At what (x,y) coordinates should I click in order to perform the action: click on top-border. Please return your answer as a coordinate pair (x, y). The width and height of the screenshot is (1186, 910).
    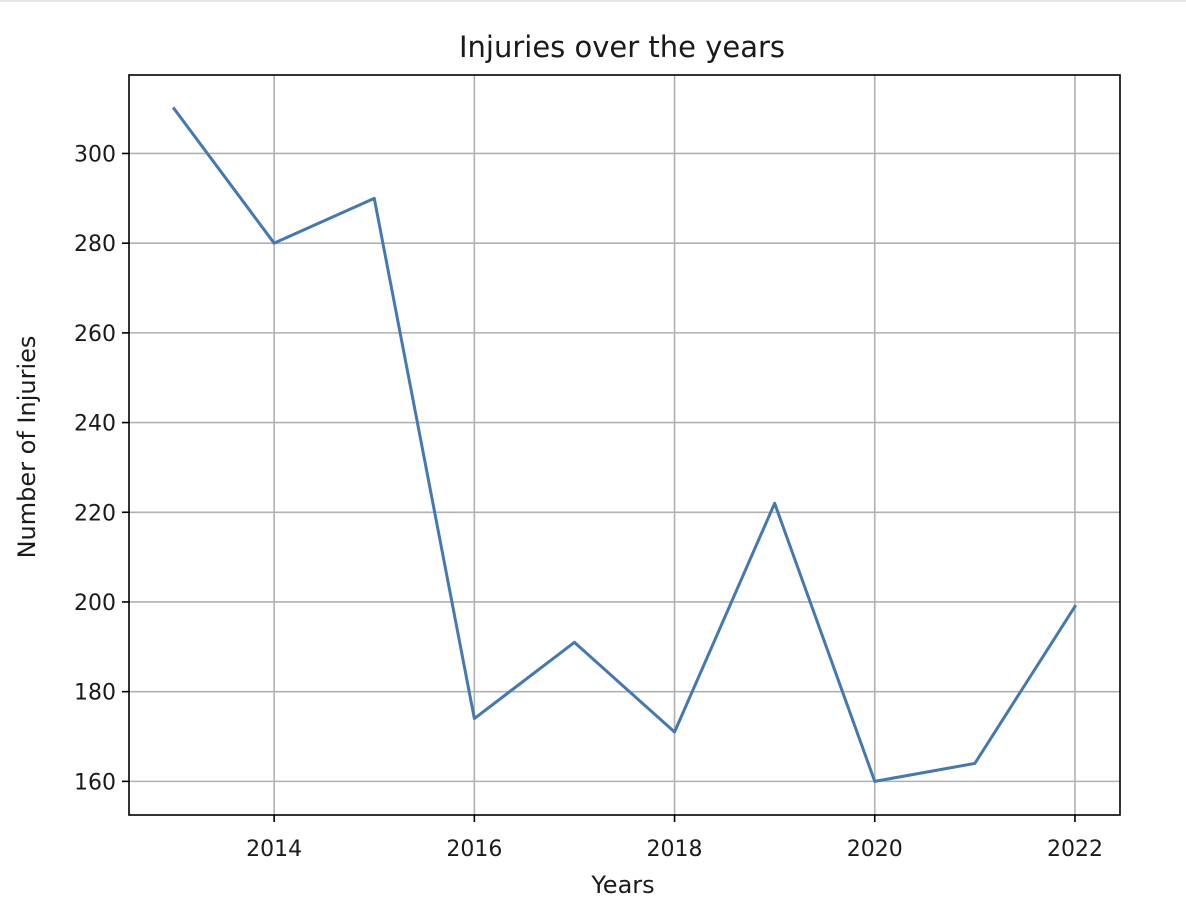
    Looking at the image, I should click on (593, 1).